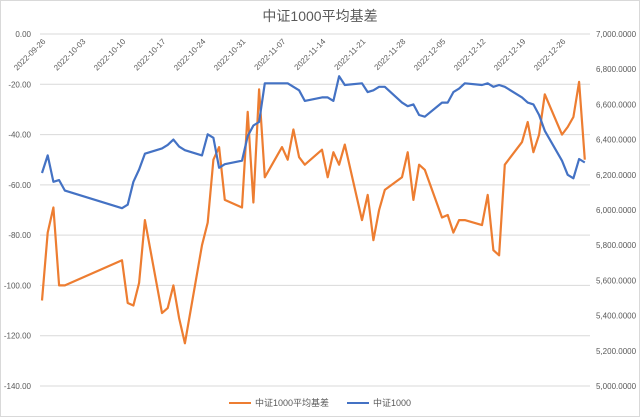 This screenshot has width=640, height=417. I want to click on right-axis-tick: 6,800.0000, so click(616, 69).